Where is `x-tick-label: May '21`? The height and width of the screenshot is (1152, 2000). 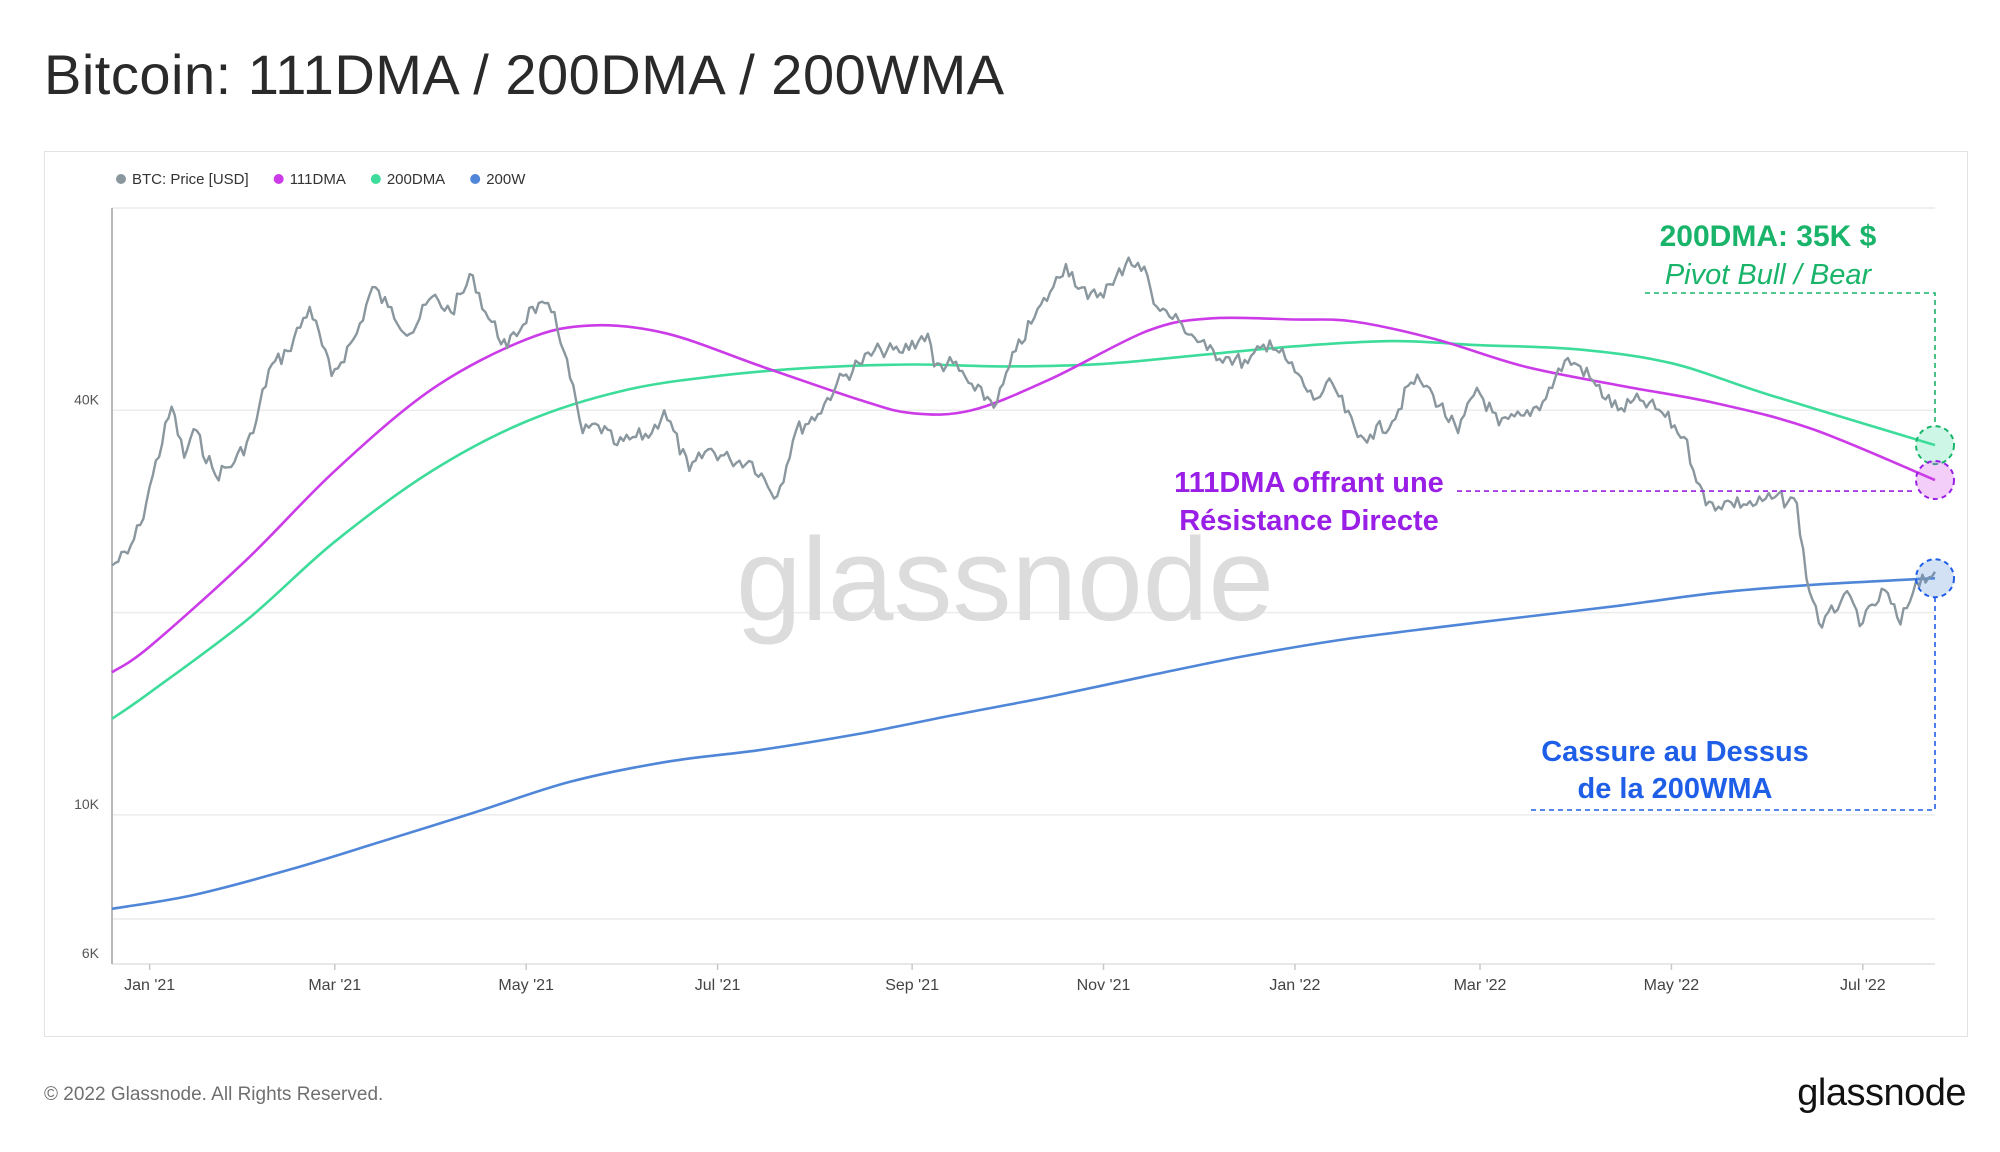 x-tick-label: May '21 is located at coordinates (526, 985).